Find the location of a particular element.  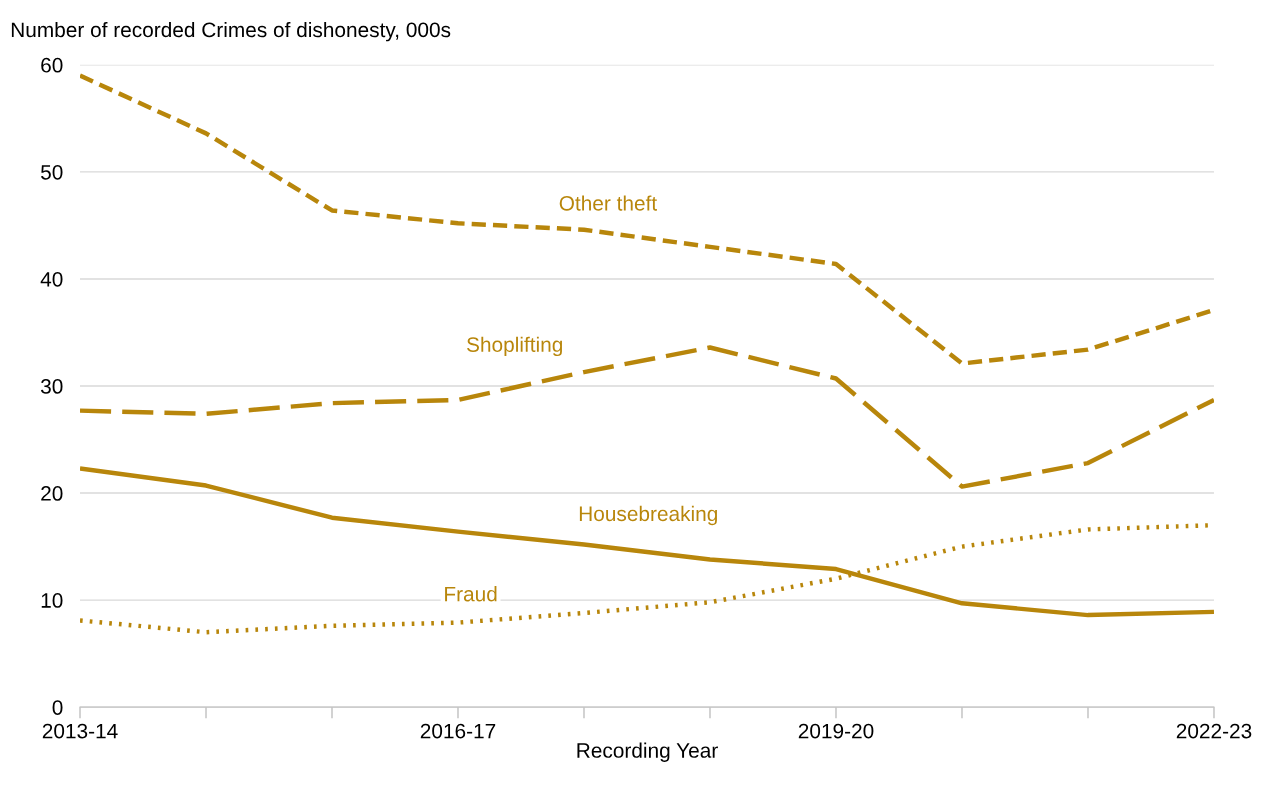

x-tick-label: 2016-17 is located at coordinates (458, 731).